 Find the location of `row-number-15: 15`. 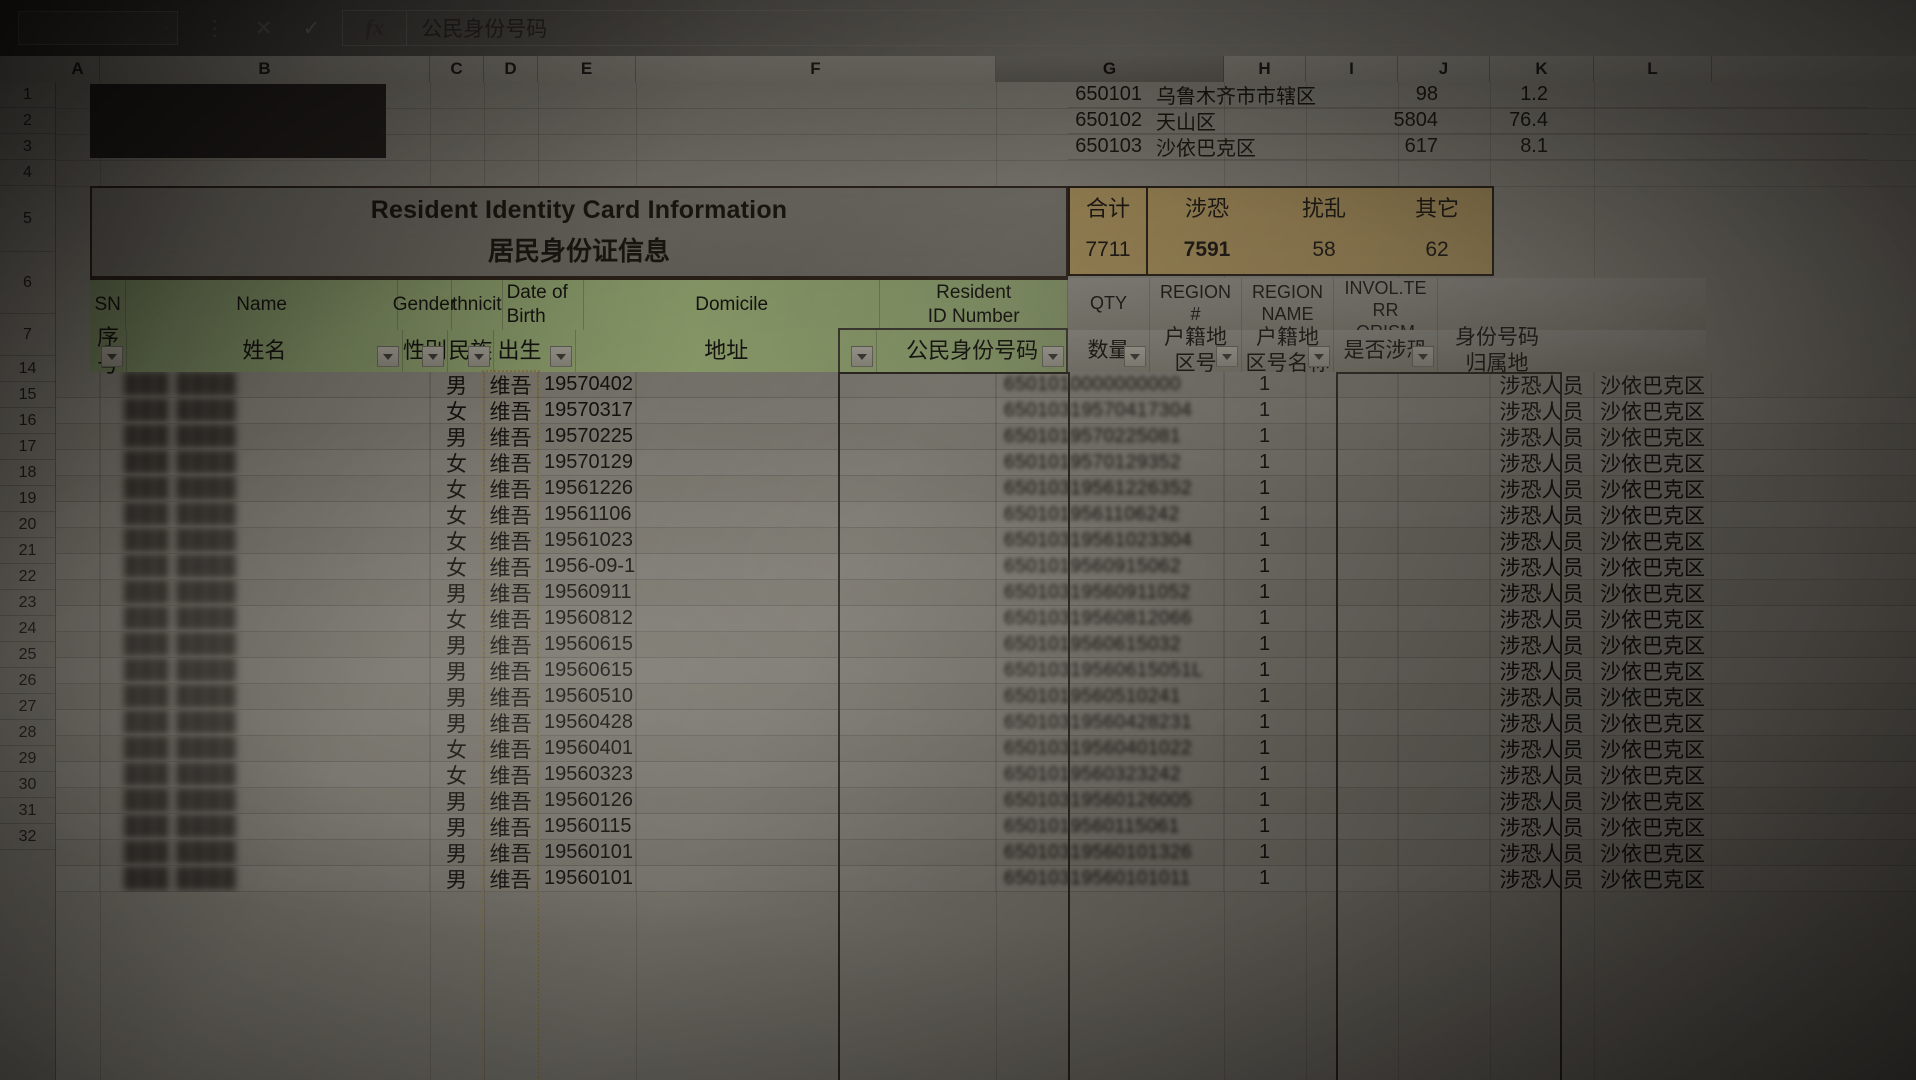

row-number-15: 15 is located at coordinates (27, 395).